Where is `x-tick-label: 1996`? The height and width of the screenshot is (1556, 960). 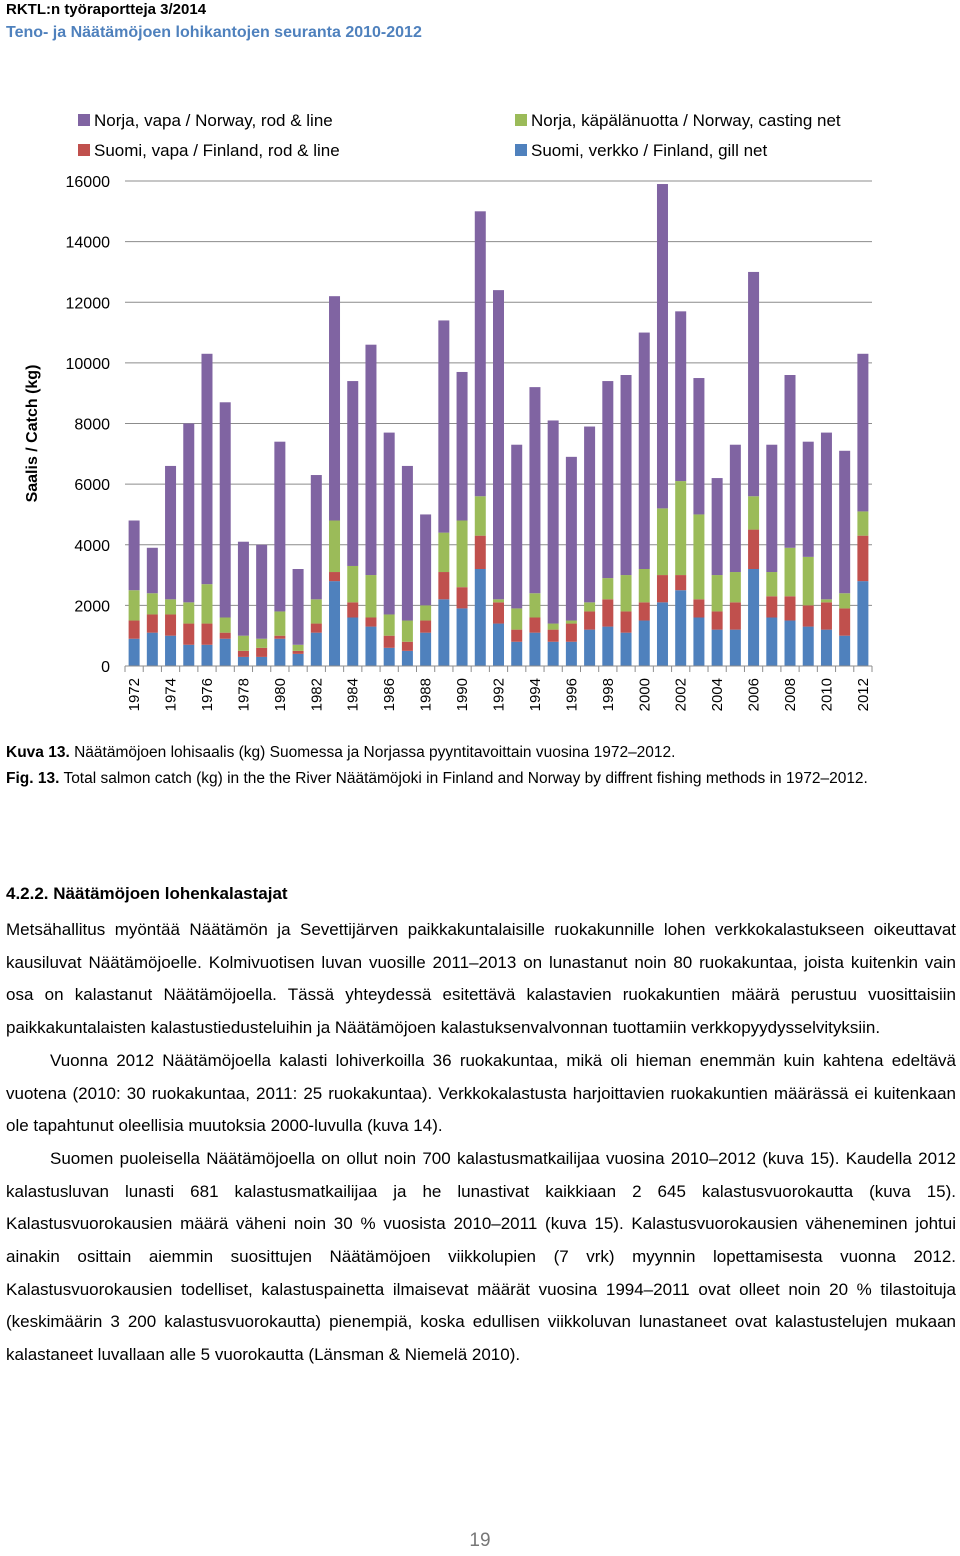 x-tick-label: 1996 is located at coordinates (571, 694).